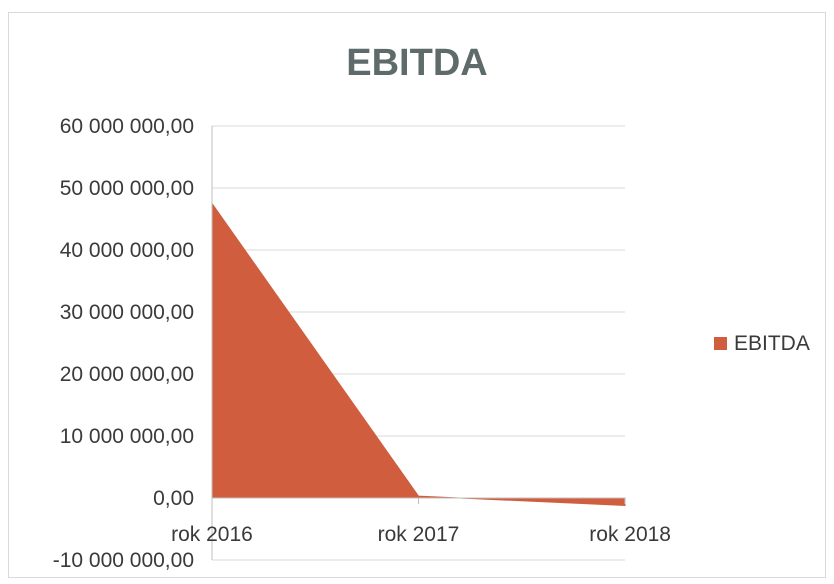 The image size is (834, 584). I want to click on y-tick-label: 0,00, so click(173, 498).